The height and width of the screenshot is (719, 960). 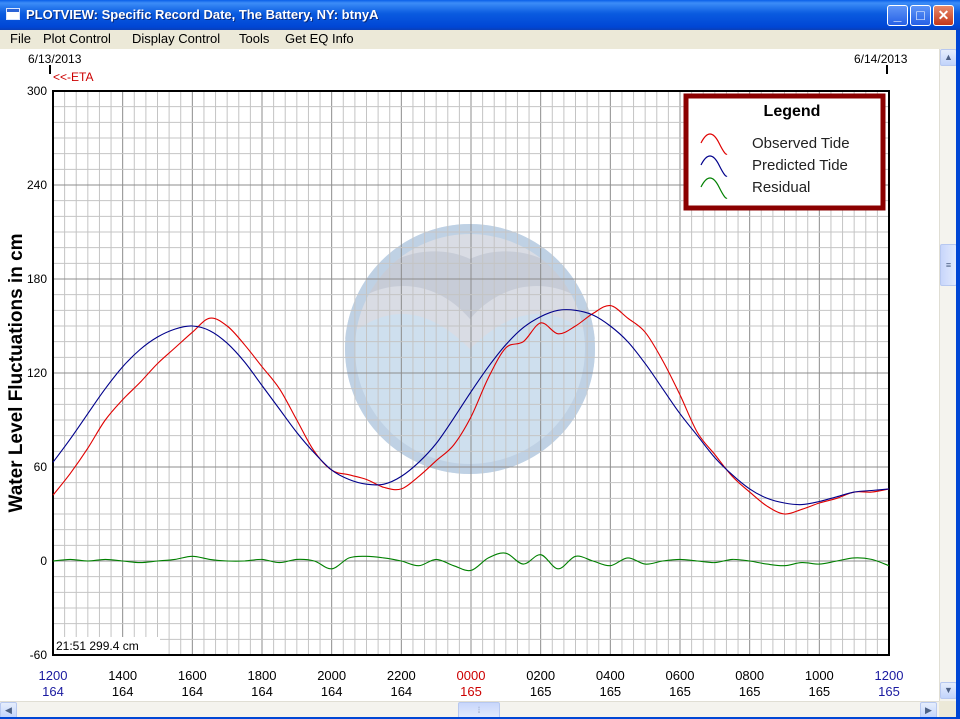 What do you see at coordinates (192, 675) in the screenshot?
I see `x-tick-time-label: 1600` at bounding box center [192, 675].